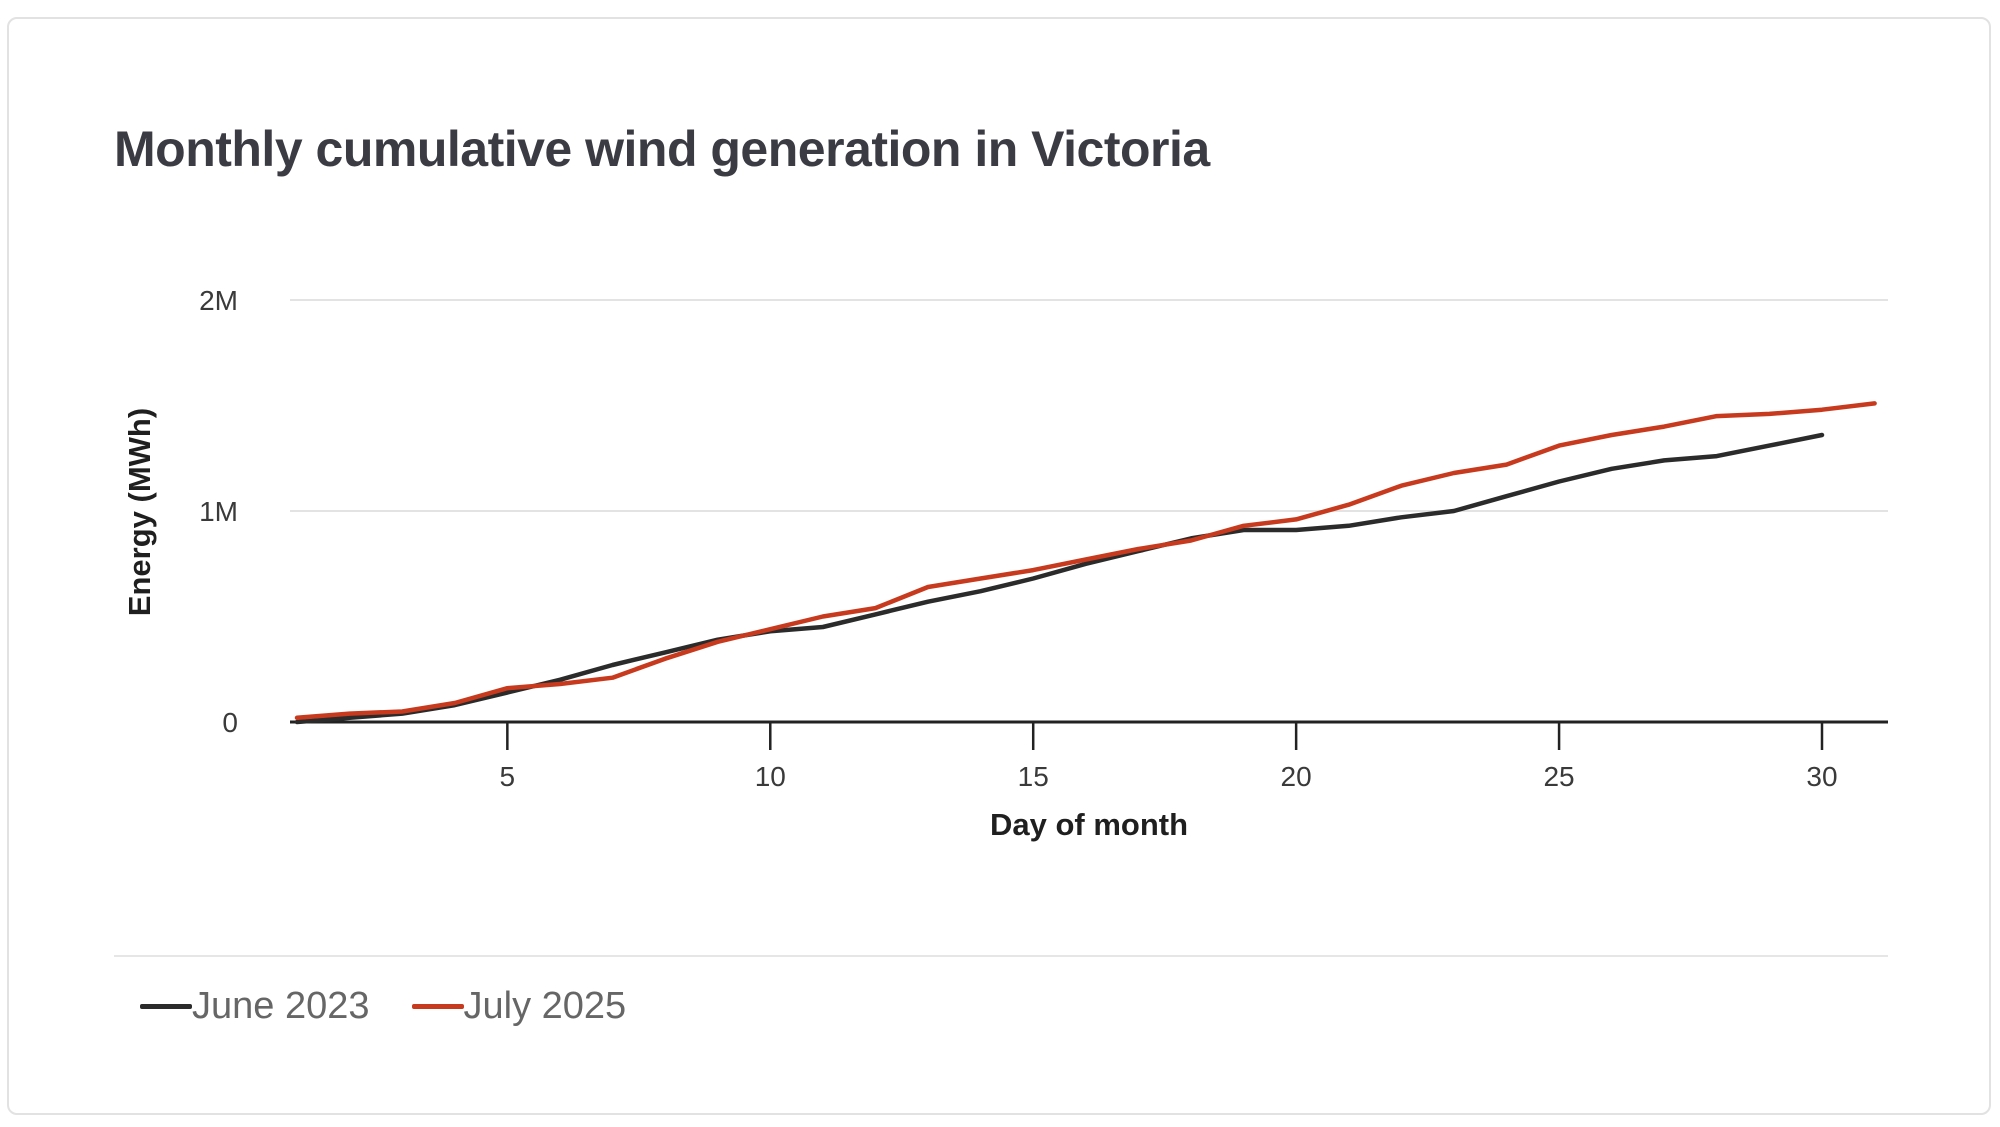 The height and width of the screenshot is (1127, 2000). What do you see at coordinates (1001, 956) in the screenshot?
I see `legend-divider` at bounding box center [1001, 956].